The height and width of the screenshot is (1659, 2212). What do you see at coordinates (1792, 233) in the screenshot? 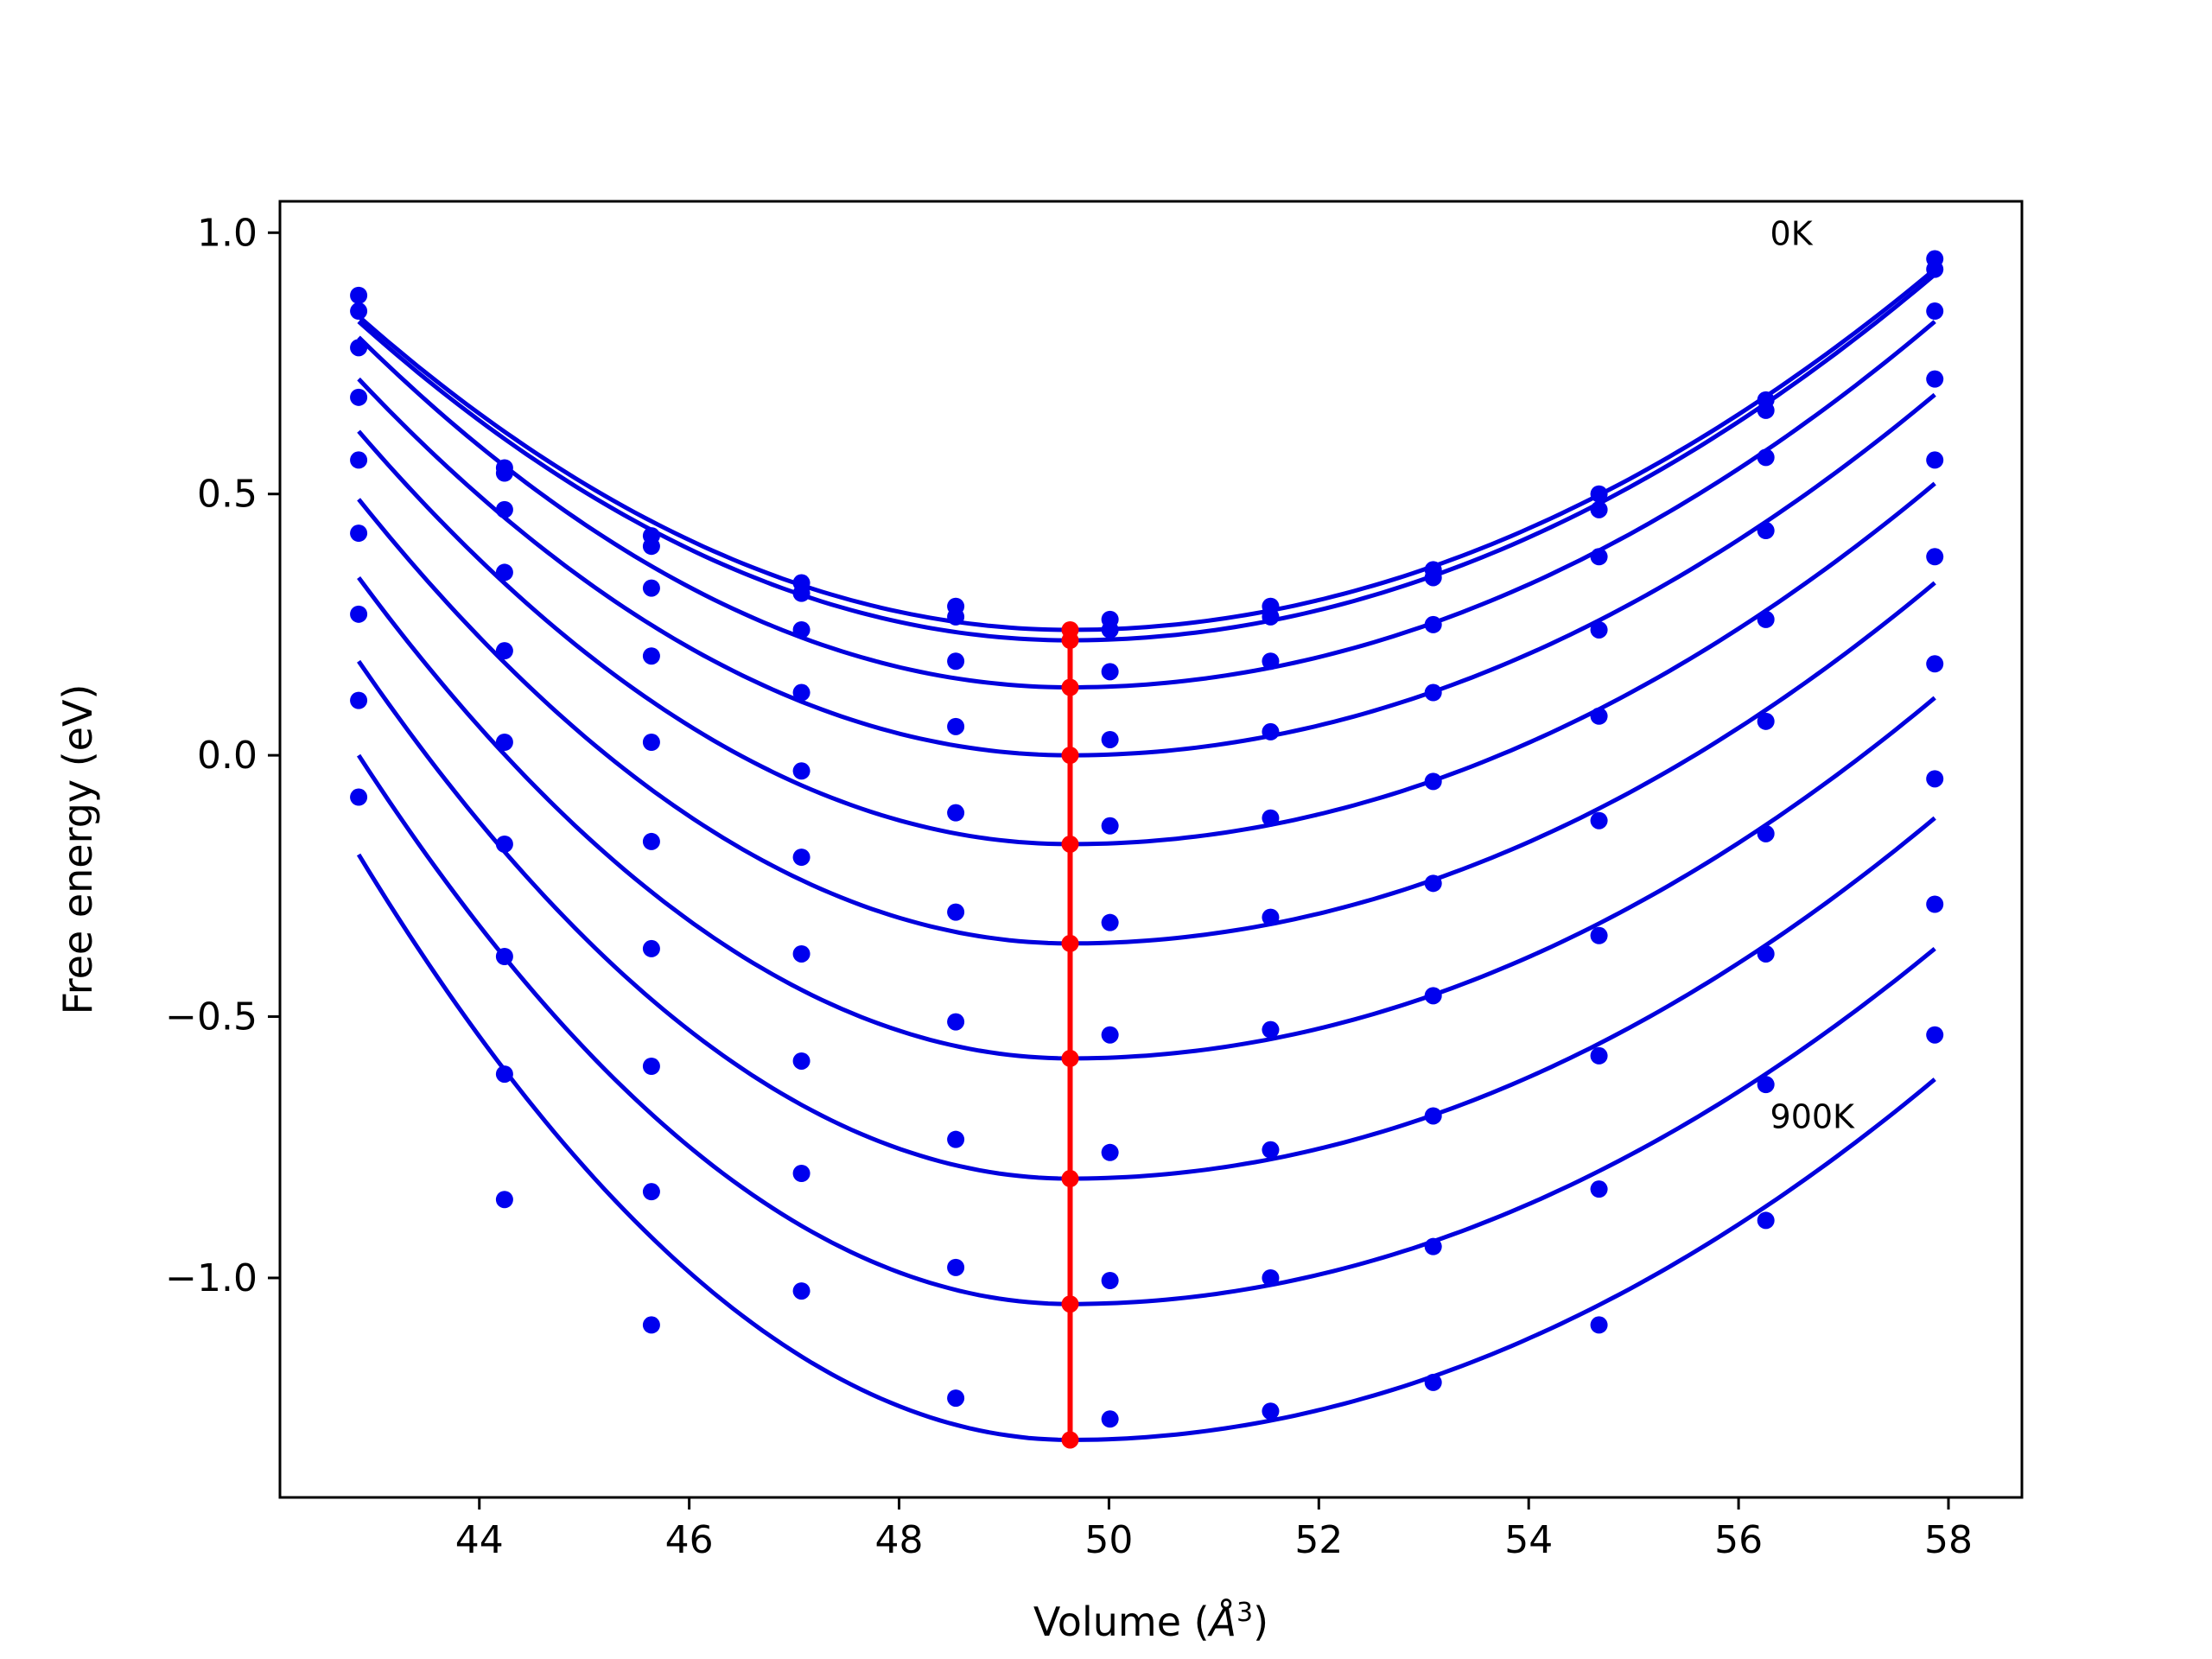
I see `curve-annotation: 0K` at bounding box center [1792, 233].